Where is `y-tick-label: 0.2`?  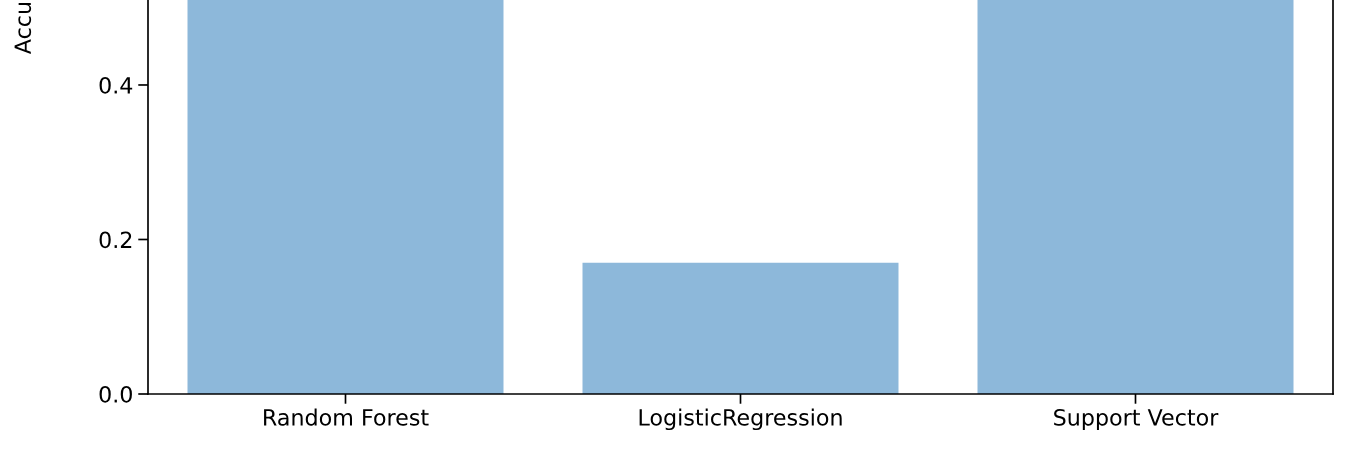 y-tick-label: 0.2 is located at coordinates (115, 240).